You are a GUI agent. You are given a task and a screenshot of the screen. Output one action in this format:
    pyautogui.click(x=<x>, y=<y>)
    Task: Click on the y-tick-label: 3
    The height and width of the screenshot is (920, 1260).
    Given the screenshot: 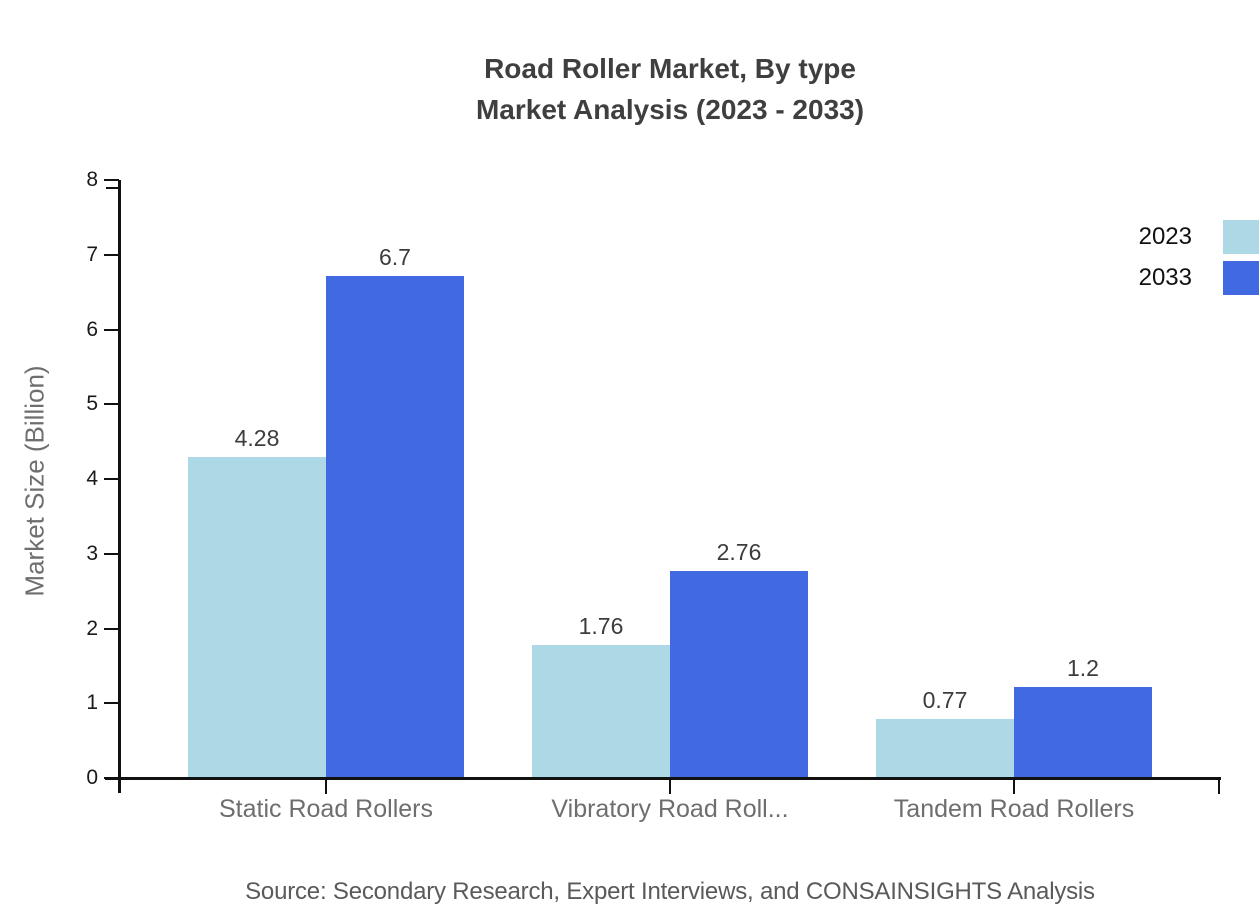 What is the action you would take?
    pyautogui.click(x=92, y=553)
    